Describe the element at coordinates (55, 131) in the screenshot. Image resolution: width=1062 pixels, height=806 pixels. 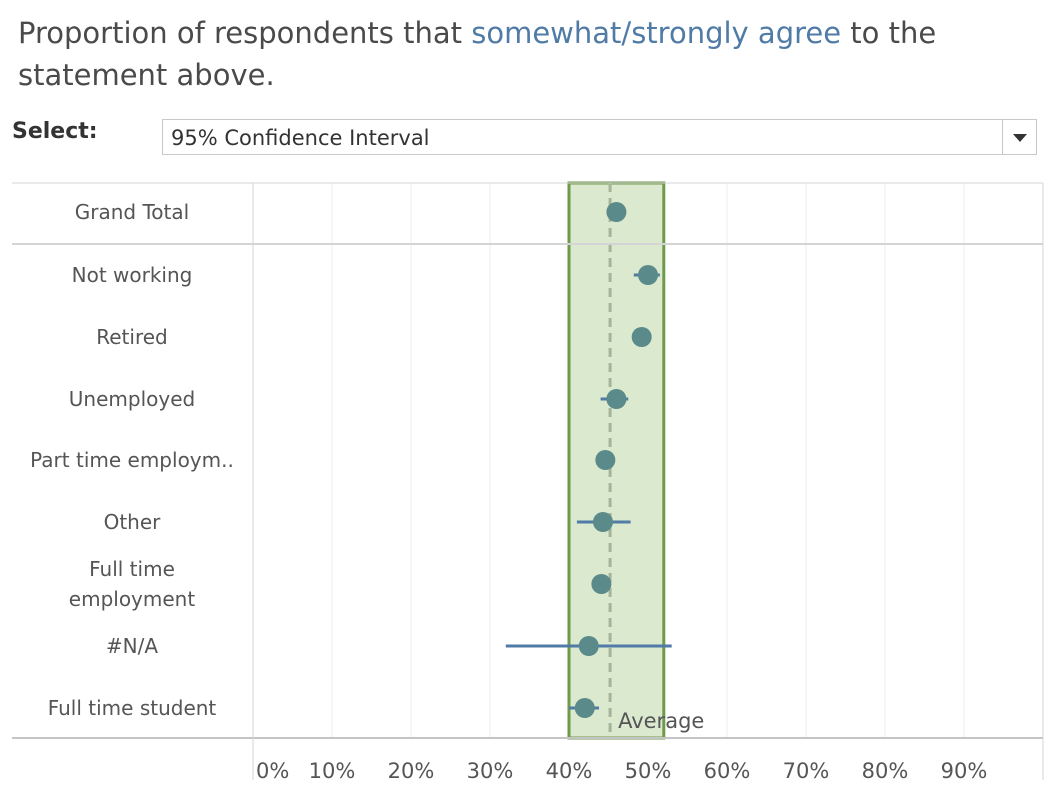
I see `select-label: Select:` at that location.